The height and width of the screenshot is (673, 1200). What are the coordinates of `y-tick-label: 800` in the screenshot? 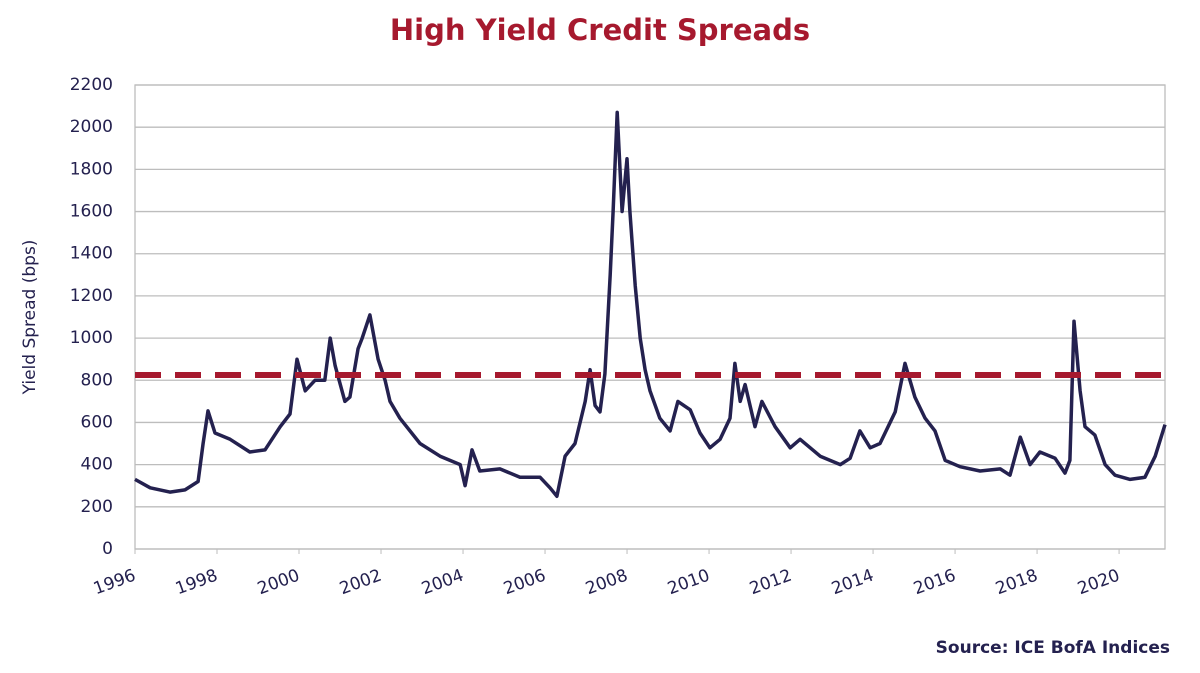 It's located at (97, 380).